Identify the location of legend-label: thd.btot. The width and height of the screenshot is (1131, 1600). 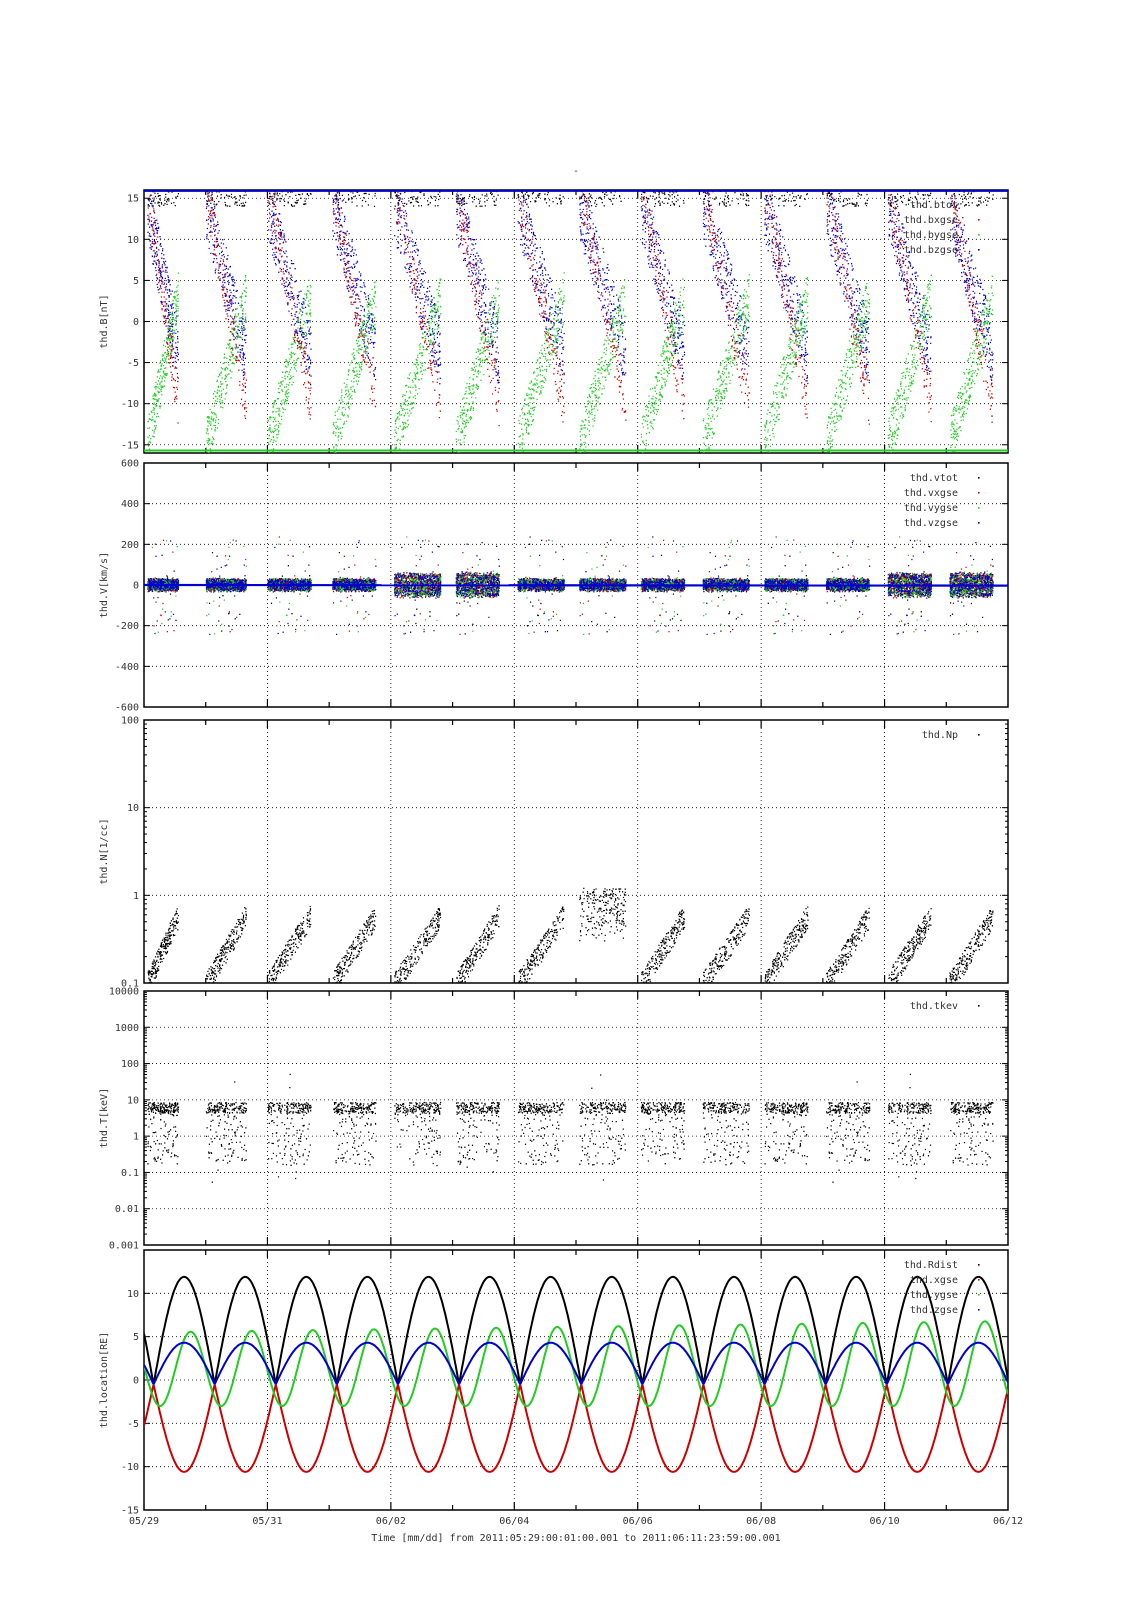
(934, 205).